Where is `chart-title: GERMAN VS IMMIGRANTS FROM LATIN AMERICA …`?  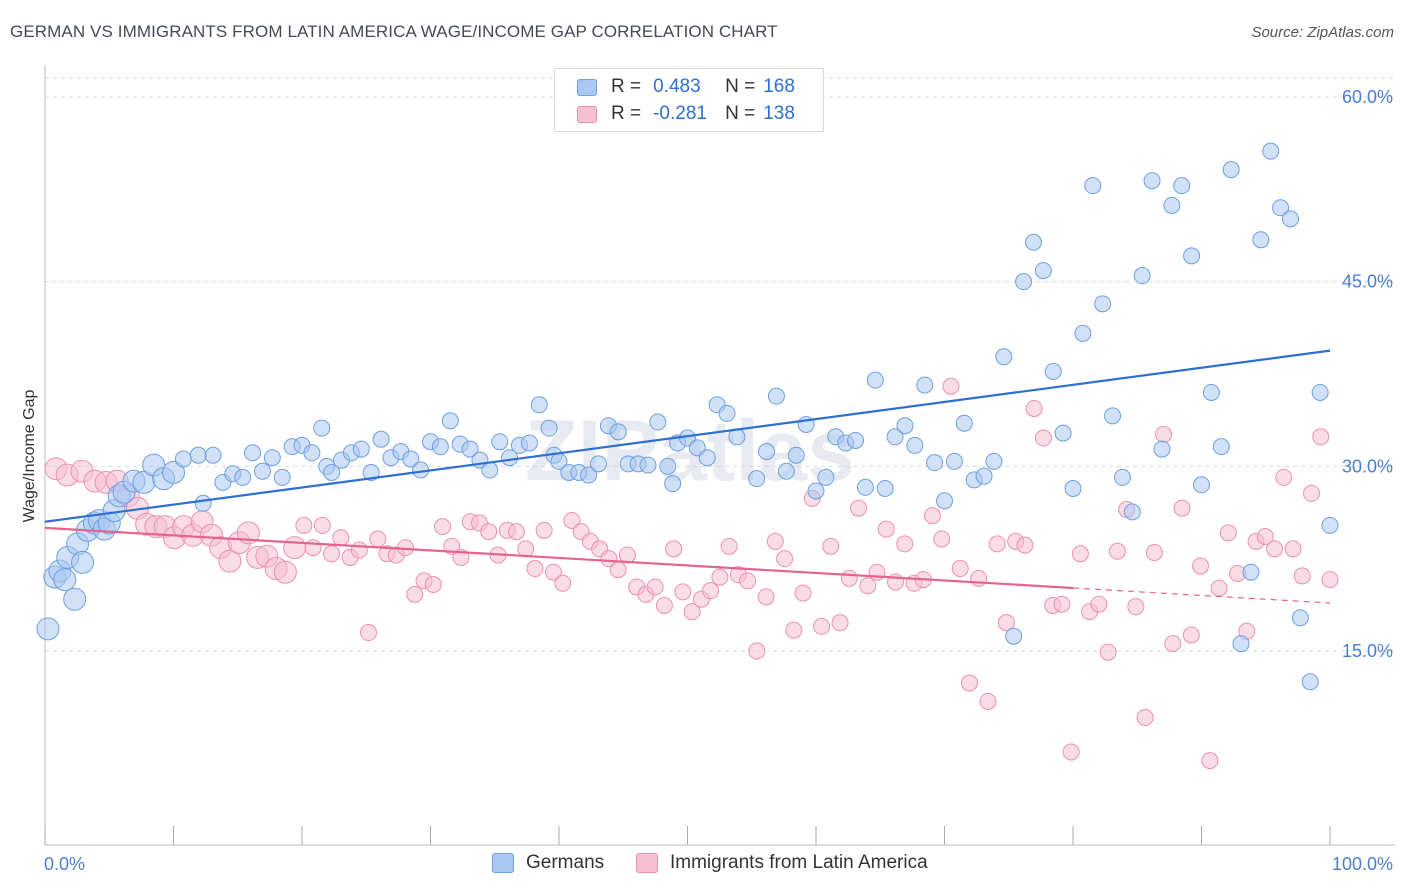 chart-title: GERMAN VS IMMIGRANTS FROM LATIN AMERICA … is located at coordinates (394, 31).